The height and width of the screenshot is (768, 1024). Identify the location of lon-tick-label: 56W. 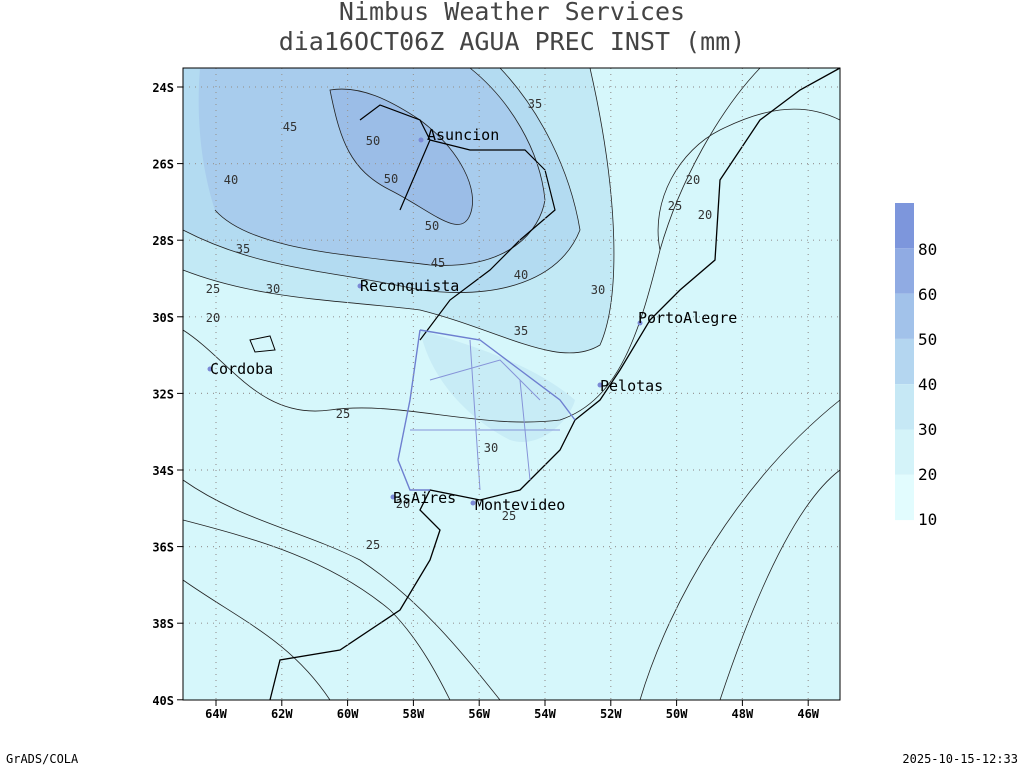
(479, 714).